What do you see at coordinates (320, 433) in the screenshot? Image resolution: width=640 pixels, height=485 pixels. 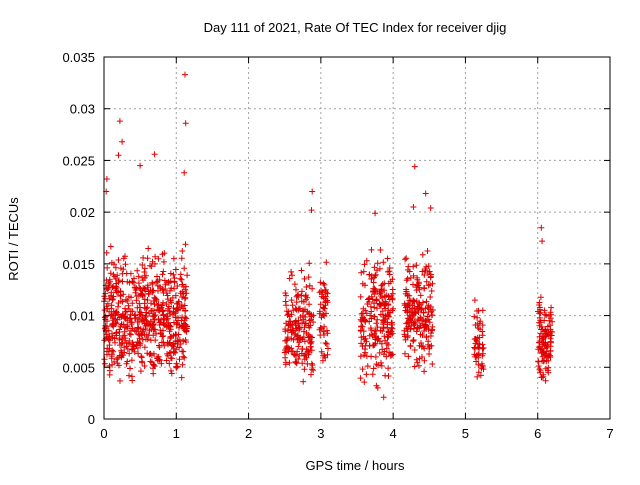 I see `x-tick-label: 3` at bounding box center [320, 433].